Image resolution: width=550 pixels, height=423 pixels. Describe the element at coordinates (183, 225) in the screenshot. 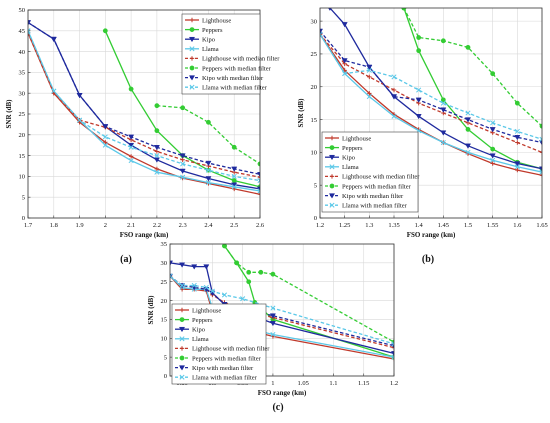

I see `x-tick-label: 2.3` at that location.